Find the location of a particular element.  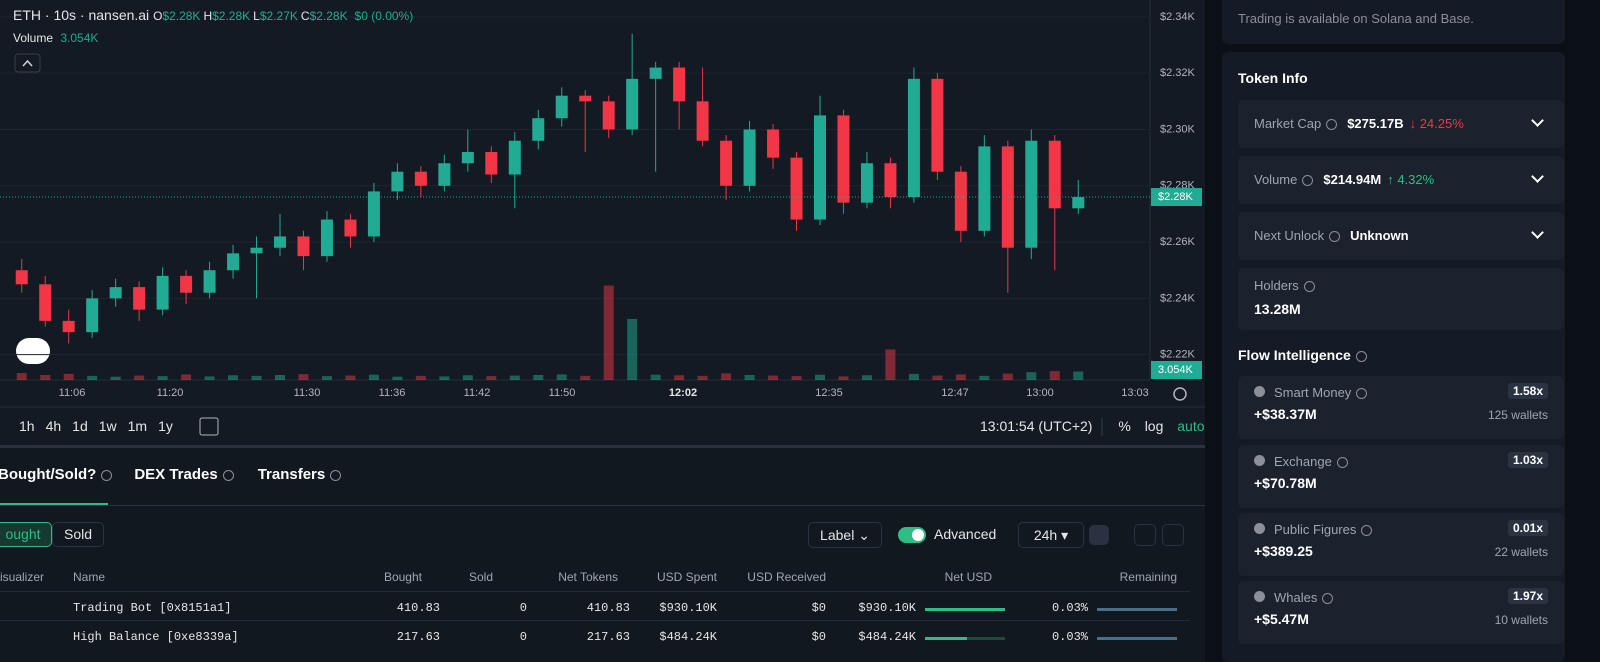

flow-ratio: 1.58x is located at coordinates (1527, 391).